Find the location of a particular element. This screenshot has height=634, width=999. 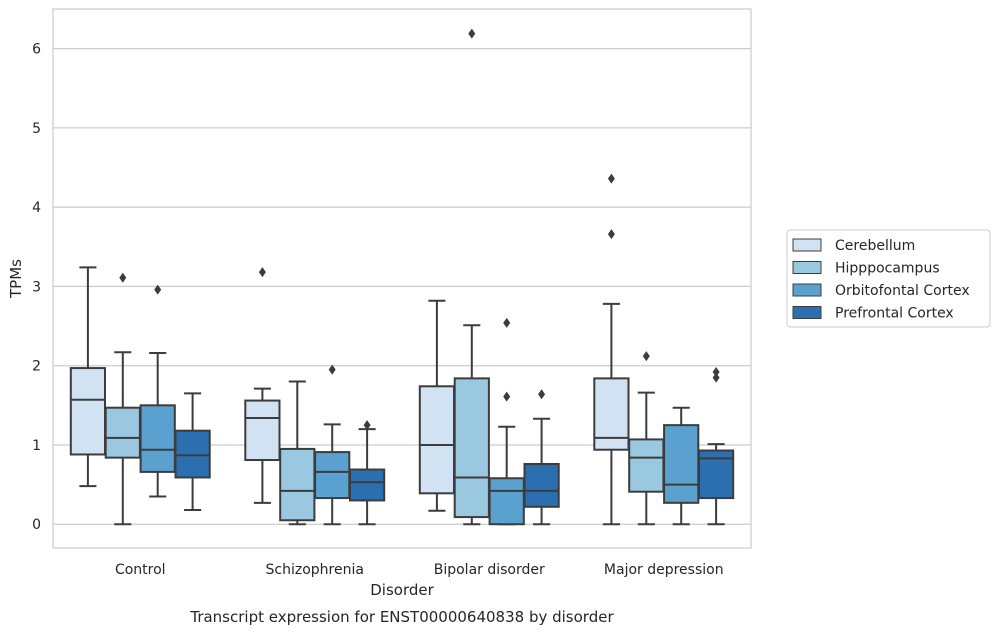

legend-label: Cerebellum is located at coordinates (875, 246).